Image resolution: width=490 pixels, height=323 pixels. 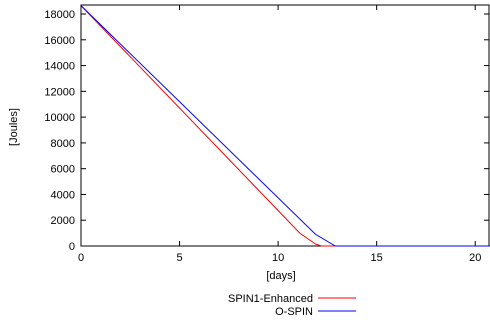 What do you see at coordinates (278, 258) in the screenshot?
I see `x-tick-label: 10` at bounding box center [278, 258].